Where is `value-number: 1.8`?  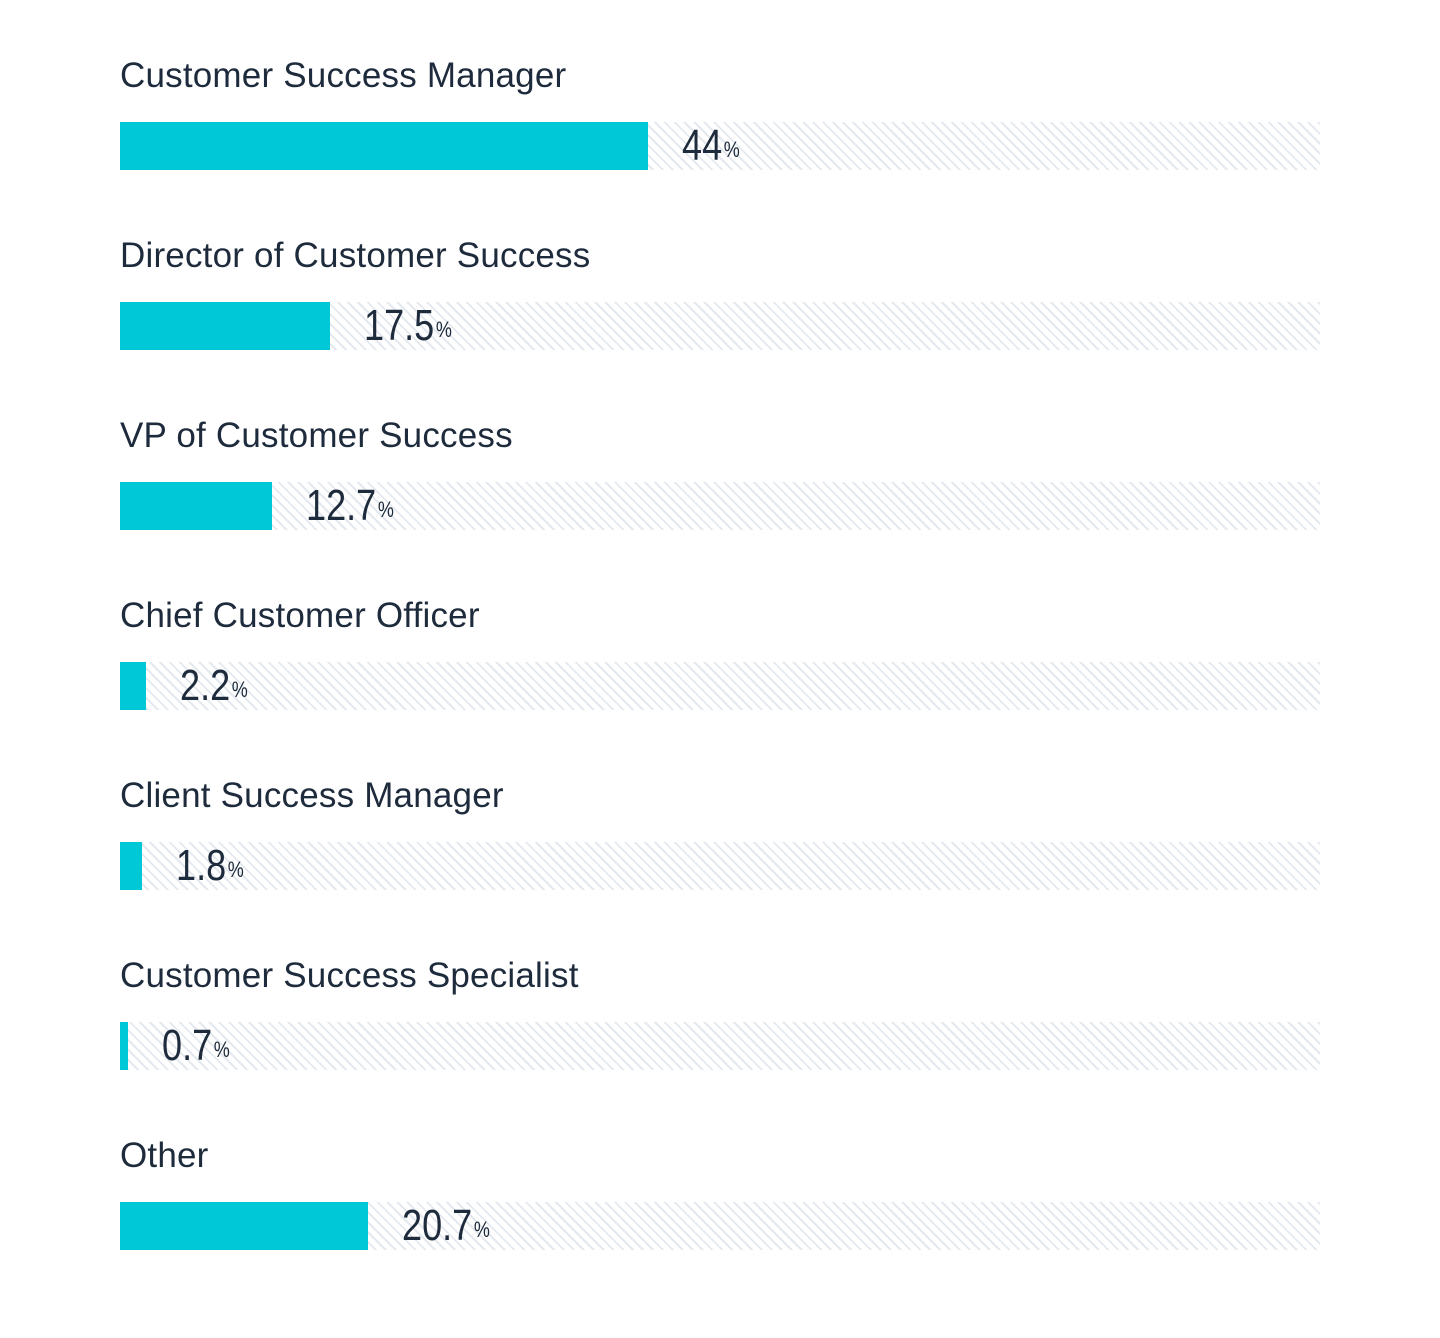 value-number: 1.8 is located at coordinates (200, 865).